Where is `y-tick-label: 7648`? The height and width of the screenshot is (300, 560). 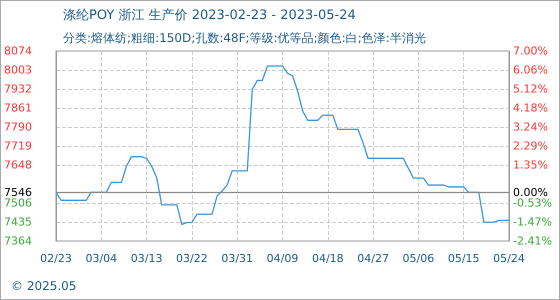
y-tick-label: 7648 is located at coordinates (18, 165).